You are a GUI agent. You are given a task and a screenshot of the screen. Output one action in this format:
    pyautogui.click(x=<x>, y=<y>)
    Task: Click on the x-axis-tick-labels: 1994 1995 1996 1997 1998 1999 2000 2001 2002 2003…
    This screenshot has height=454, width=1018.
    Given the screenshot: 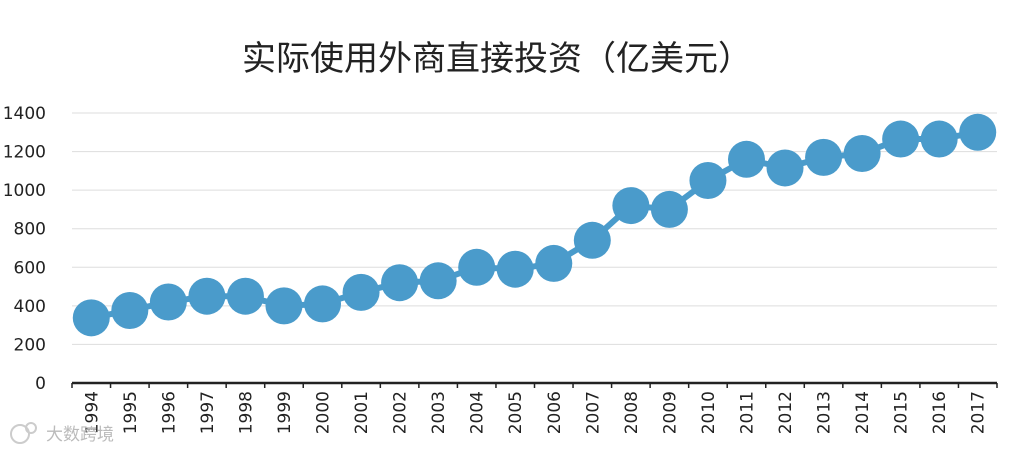 What is the action you would take?
    pyautogui.click(x=535, y=412)
    